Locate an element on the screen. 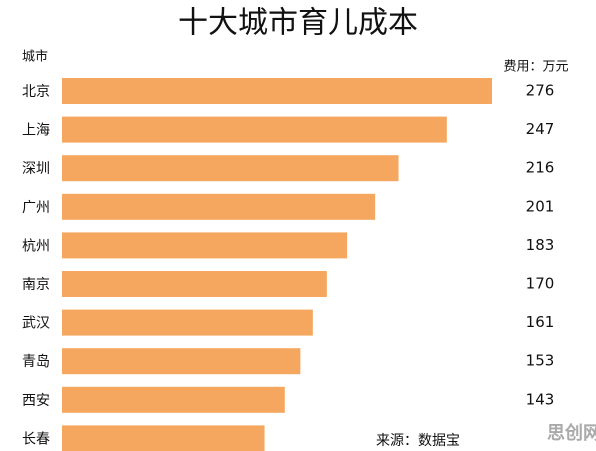  category-label: 广州 is located at coordinates (36, 208).